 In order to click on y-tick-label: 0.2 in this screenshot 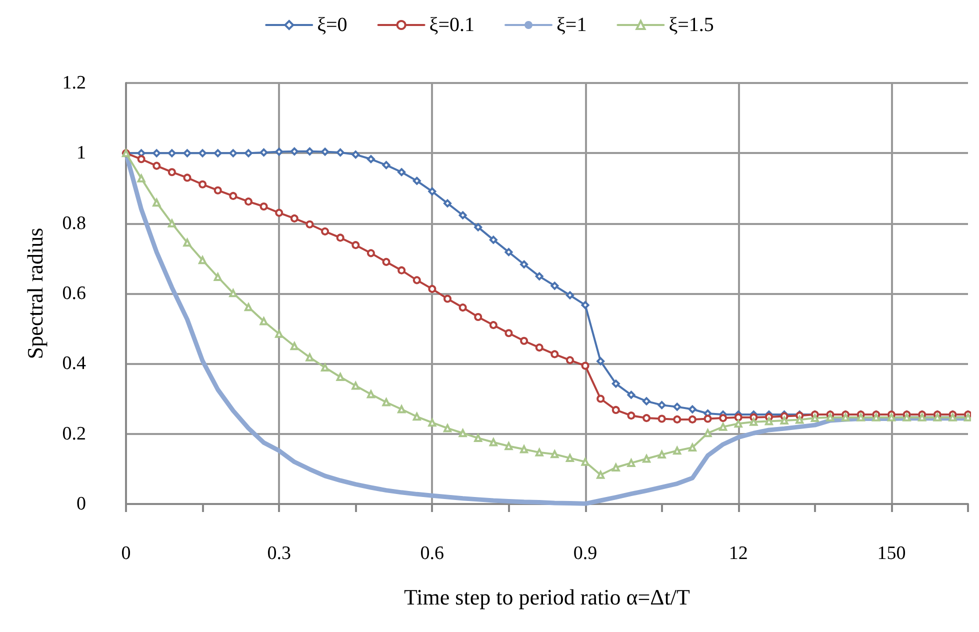, I will do `click(74, 433)`.